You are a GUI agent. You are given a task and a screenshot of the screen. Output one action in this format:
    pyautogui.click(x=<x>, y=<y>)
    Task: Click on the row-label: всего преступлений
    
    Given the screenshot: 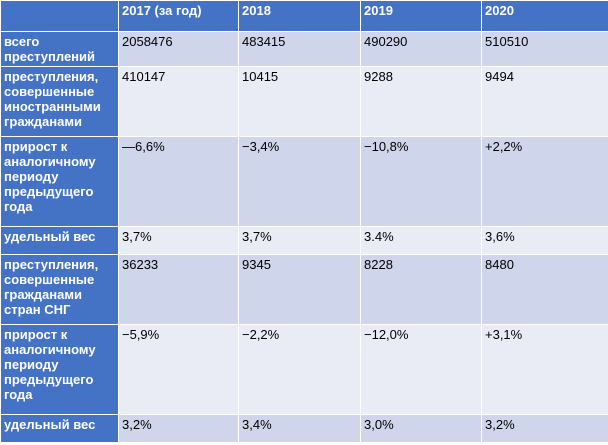 What is the action you would take?
    pyautogui.click(x=59, y=49)
    